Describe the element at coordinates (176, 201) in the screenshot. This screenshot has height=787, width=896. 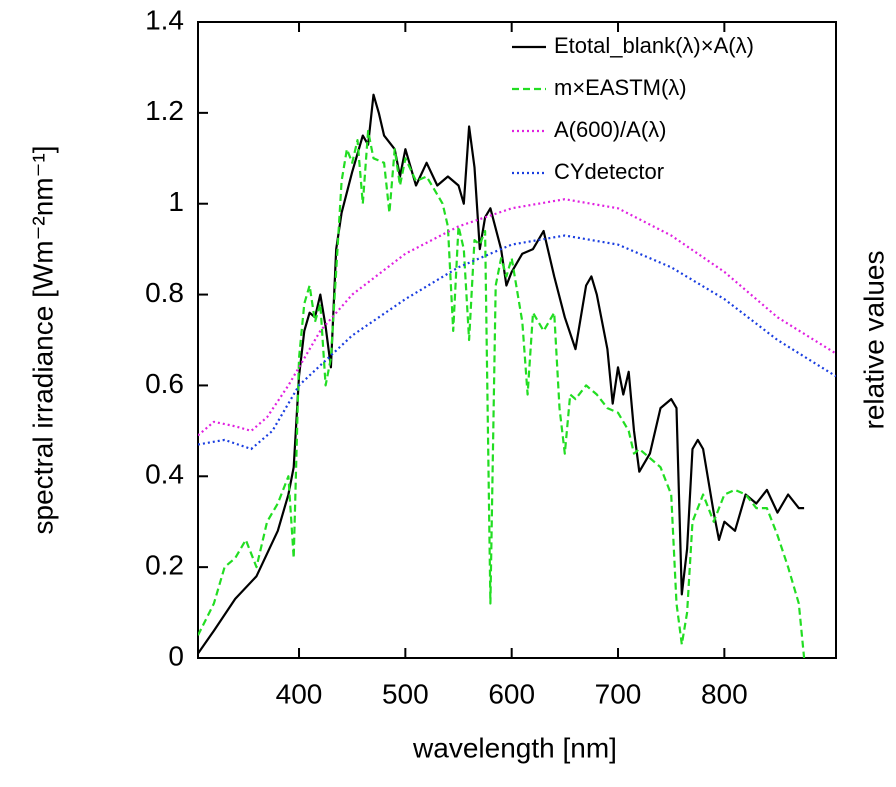
I see `y-tick-label: 1` at that location.